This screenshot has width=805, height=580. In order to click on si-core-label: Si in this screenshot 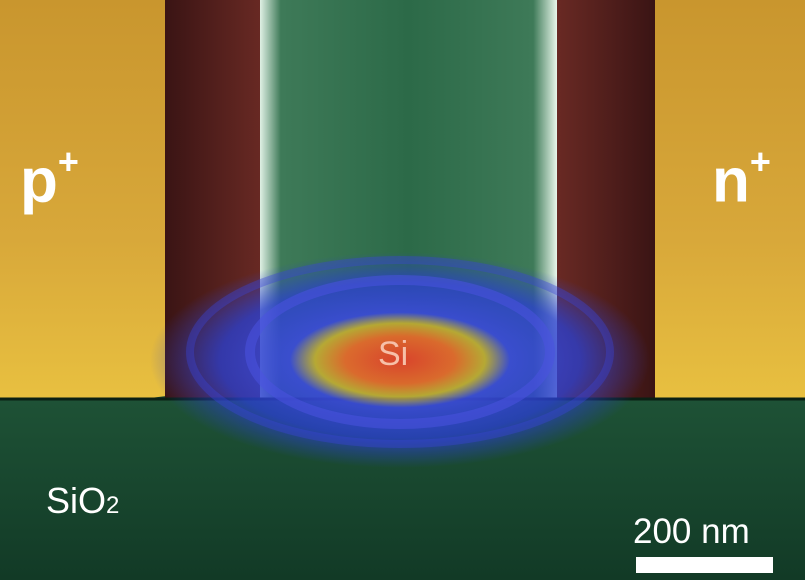, I will do `click(393, 354)`.